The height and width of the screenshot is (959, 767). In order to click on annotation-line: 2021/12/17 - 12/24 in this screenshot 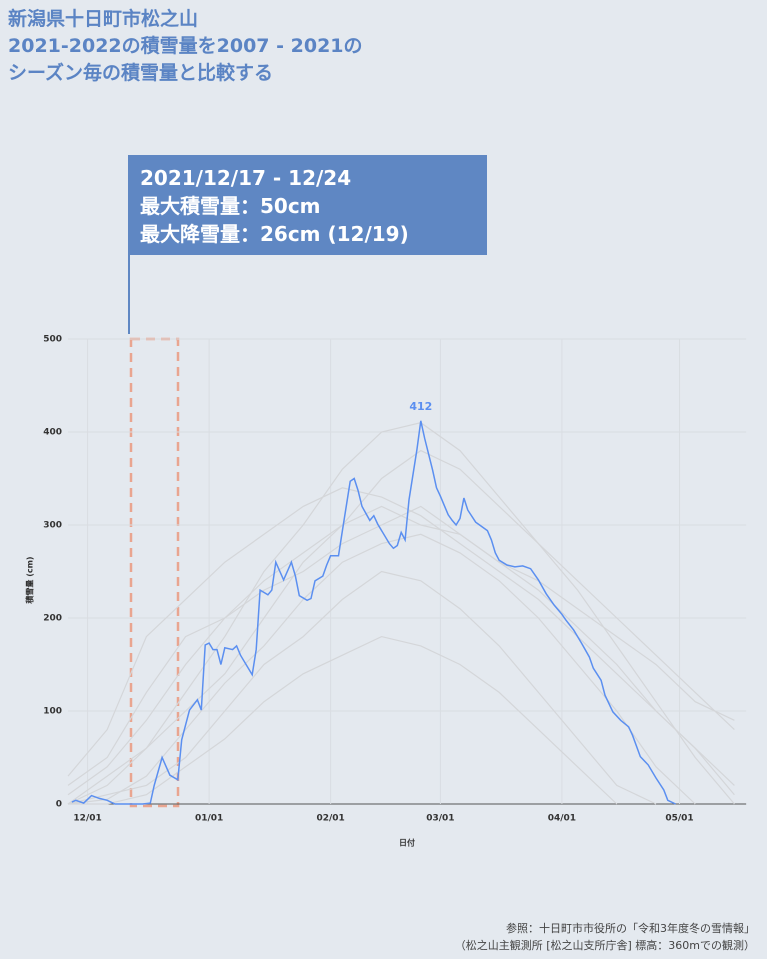, I will do `click(246, 178)`.